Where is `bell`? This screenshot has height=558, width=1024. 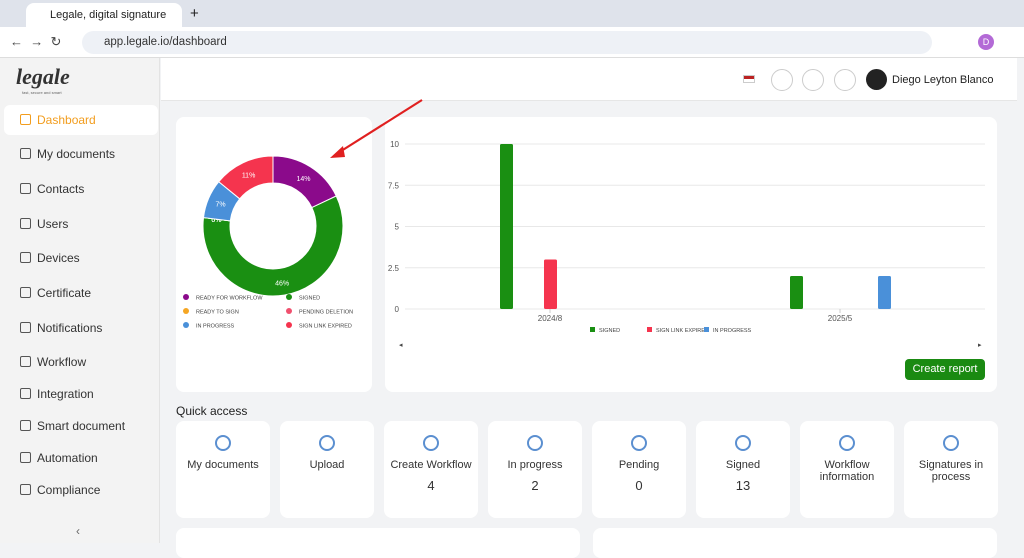
bell is located at coordinates (813, 80).